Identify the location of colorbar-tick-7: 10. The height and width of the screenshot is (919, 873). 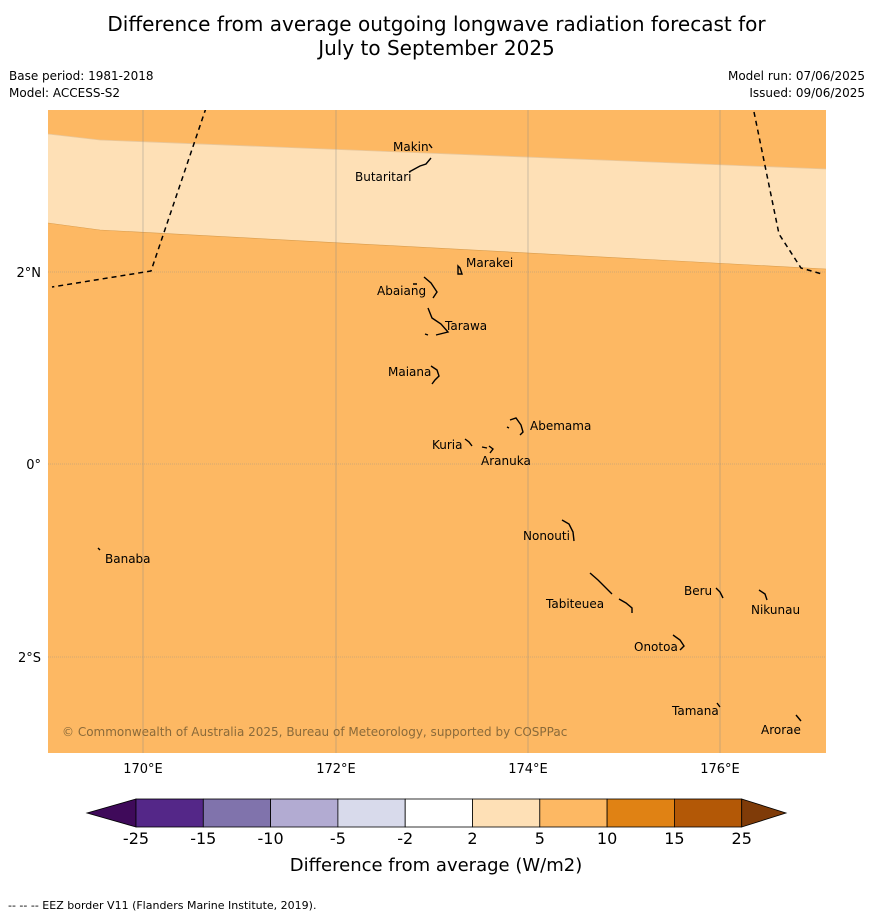
(607, 838).